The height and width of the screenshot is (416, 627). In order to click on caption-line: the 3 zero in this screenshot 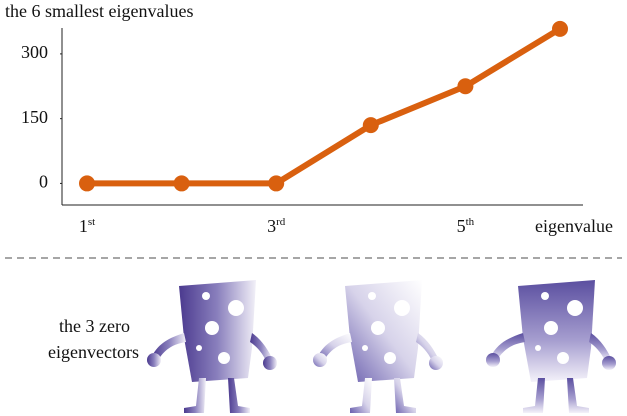, I will do `click(94, 326)`.